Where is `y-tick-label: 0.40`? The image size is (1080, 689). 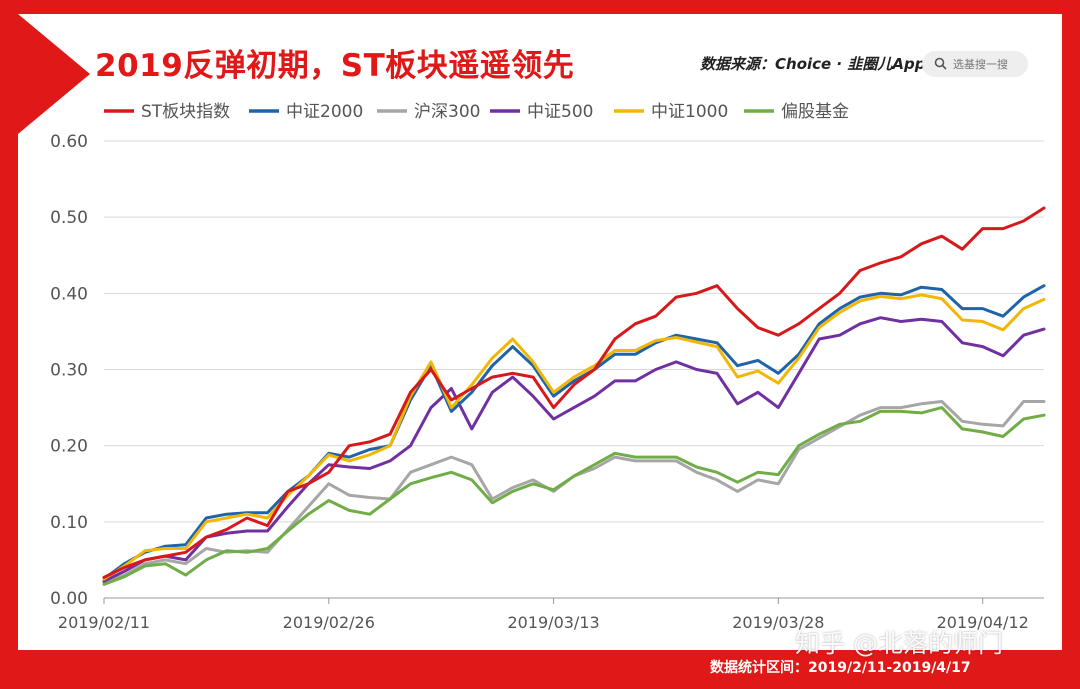
y-tick-label: 0.40 is located at coordinates (69, 294).